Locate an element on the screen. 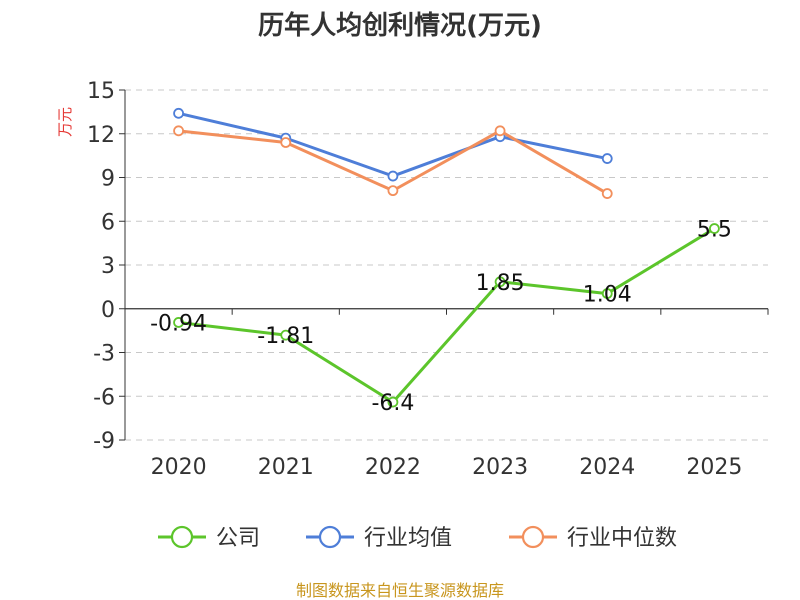 The image size is (800, 600). data-label: -6.4 is located at coordinates (392, 403).